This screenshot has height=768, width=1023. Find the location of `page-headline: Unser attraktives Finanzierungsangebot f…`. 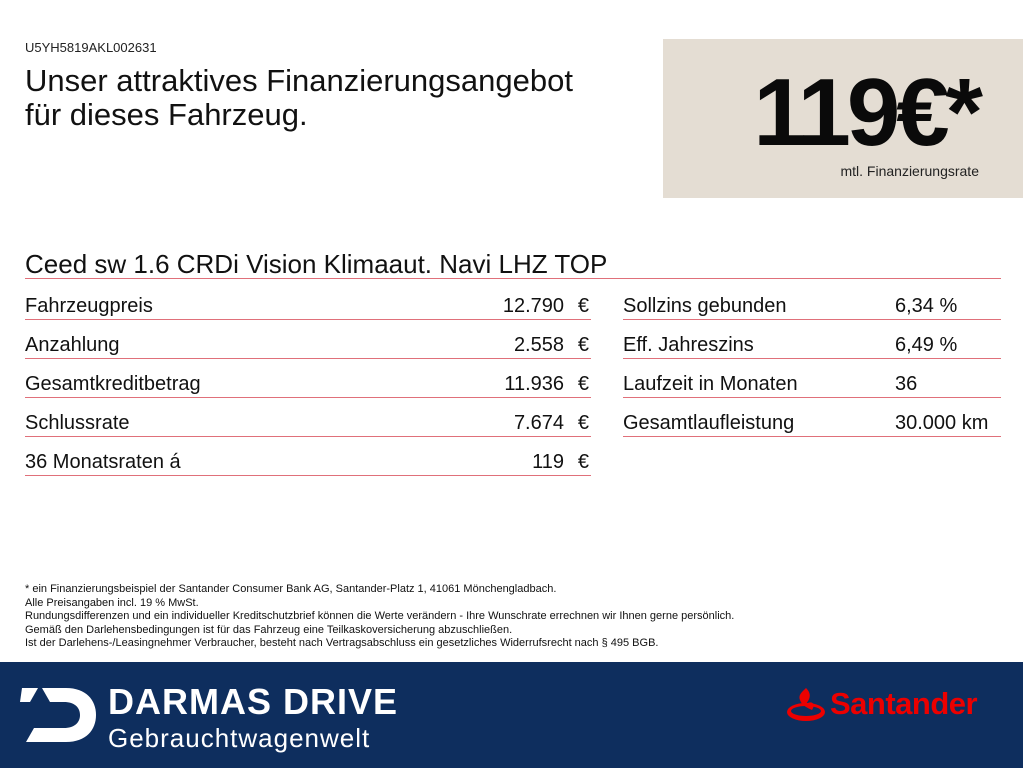

page-headline: Unser attraktives Finanzierungsangebot f… is located at coordinates (299, 98).